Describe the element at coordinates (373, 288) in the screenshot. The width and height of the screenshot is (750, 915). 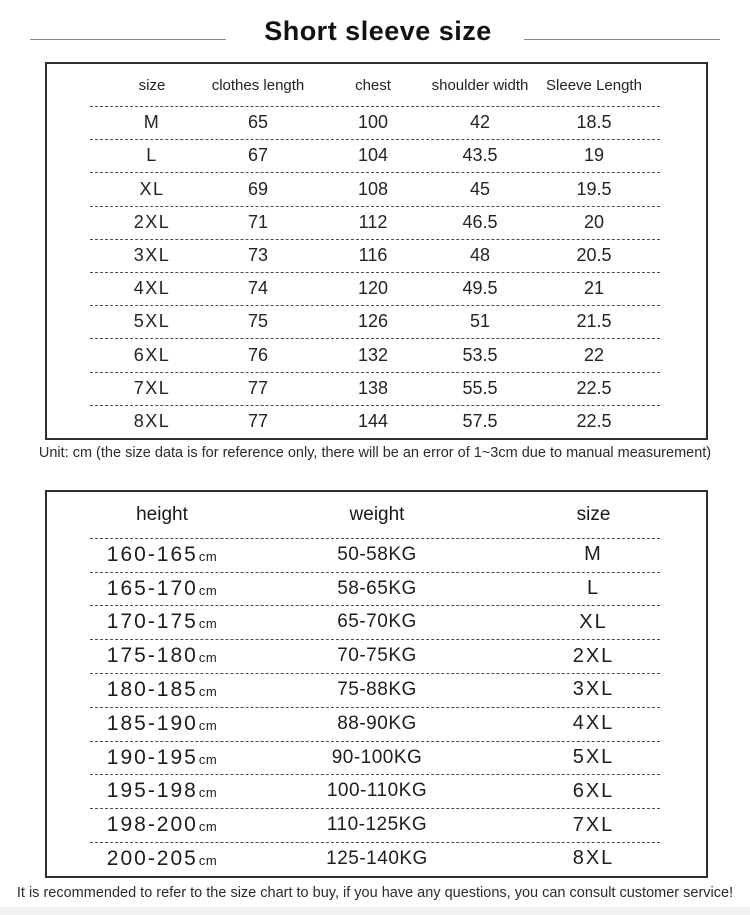
I see `size-table-cell: 120` at that location.